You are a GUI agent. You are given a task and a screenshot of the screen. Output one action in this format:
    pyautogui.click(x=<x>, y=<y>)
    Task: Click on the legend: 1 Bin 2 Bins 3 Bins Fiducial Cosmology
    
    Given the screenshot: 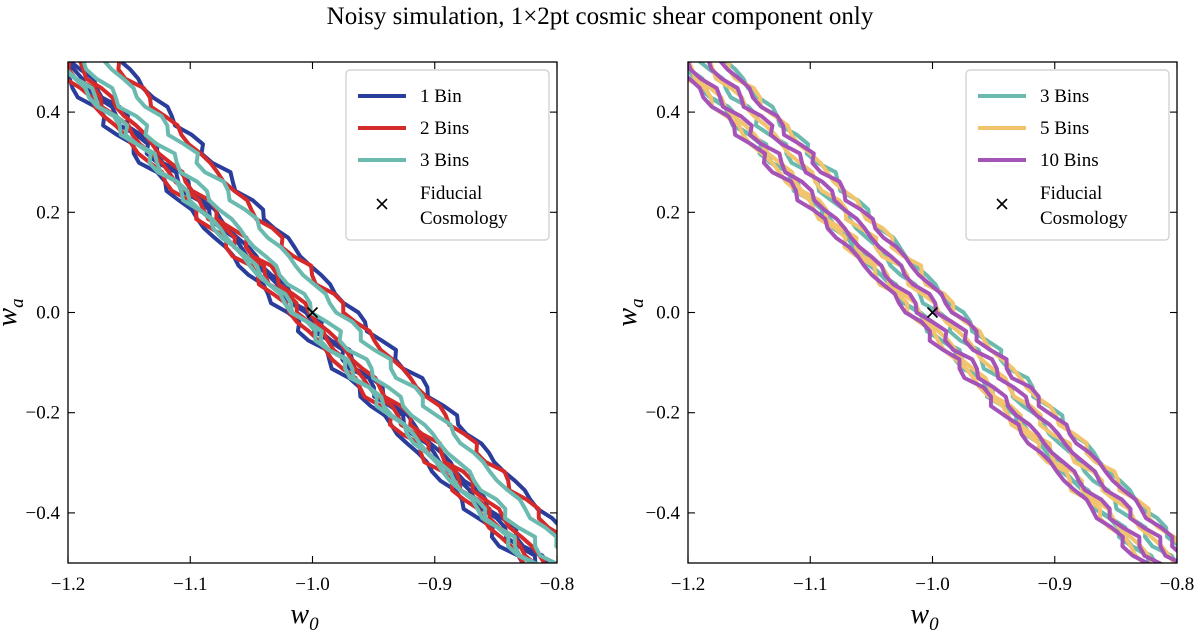 What is the action you would take?
    pyautogui.click(x=447, y=155)
    